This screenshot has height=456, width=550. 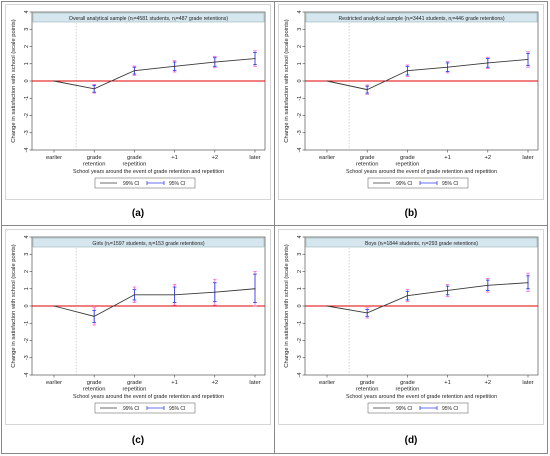 What do you see at coordinates (411, 440) in the screenshot?
I see `panel-label-d: (d)` at bounding box center [411, 440].